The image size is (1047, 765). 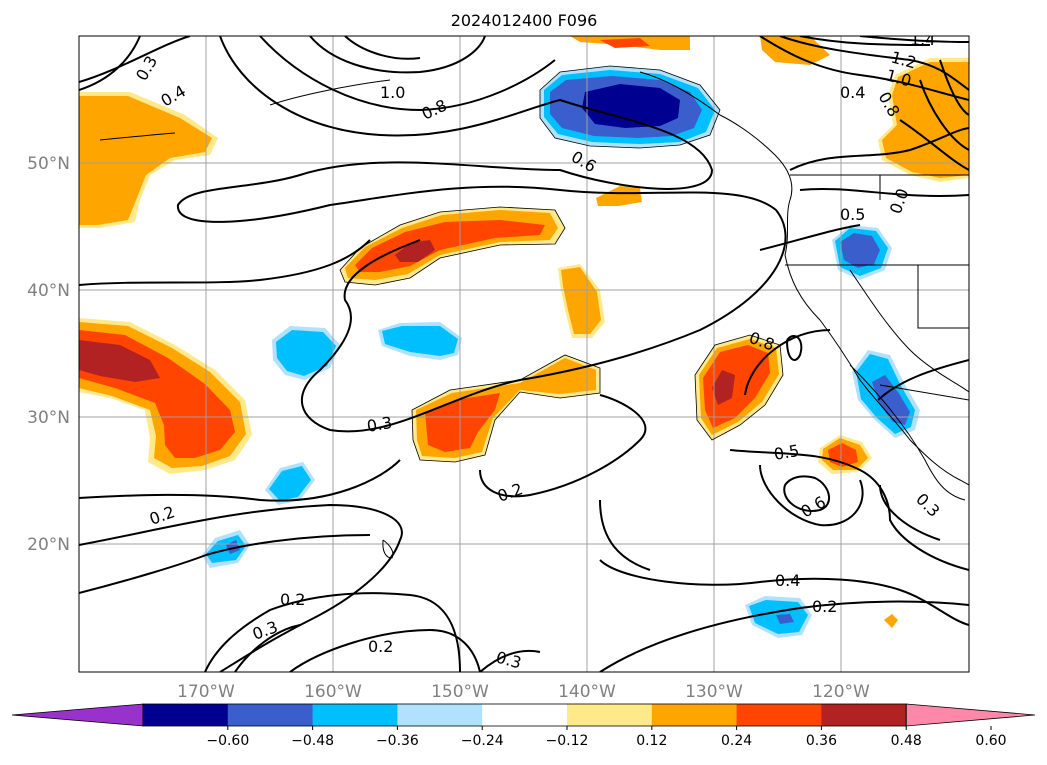 What do you see at coordinates (206, 692) in the screenshot?
I see `lon-label: 170°W` at bounding box center [206, 692].